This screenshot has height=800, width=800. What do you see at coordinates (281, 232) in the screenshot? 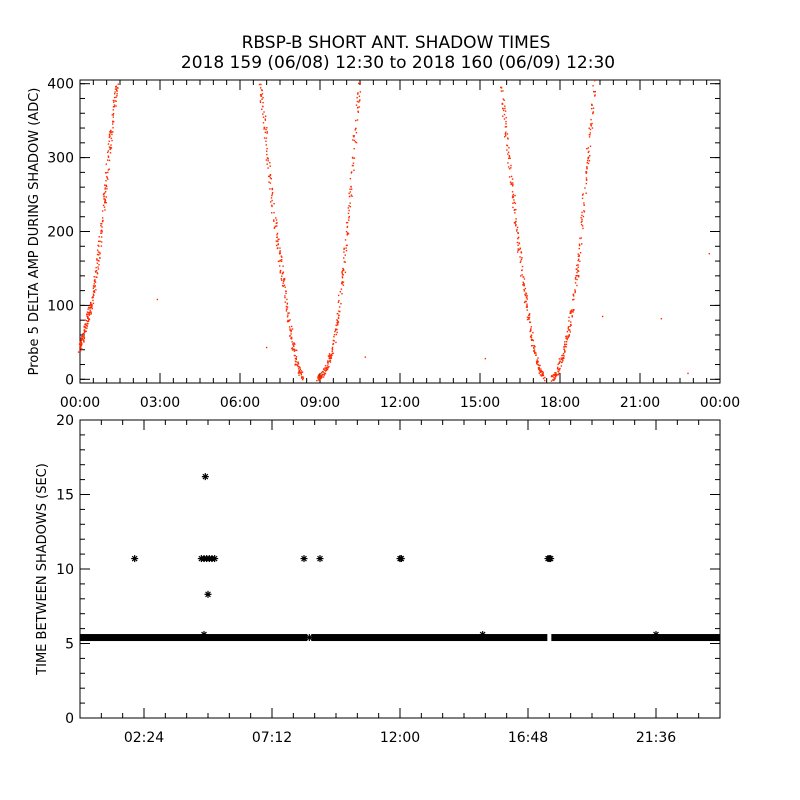
I see `data-series-segment` at bounding box center [281, 232].